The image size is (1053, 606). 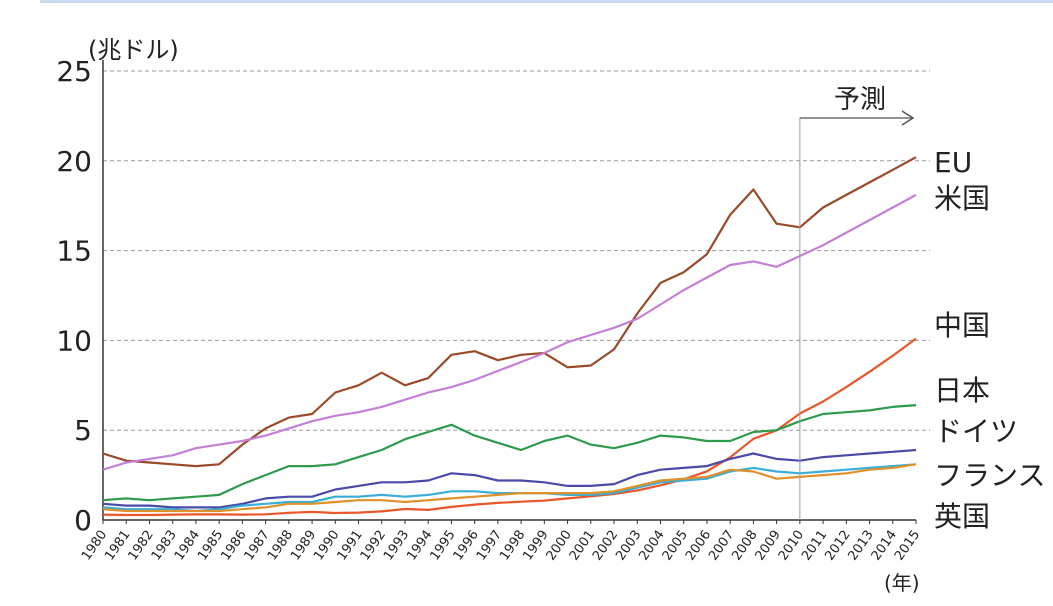 I want to click on x-tick-label: 2015, so click(x=907, y=546).